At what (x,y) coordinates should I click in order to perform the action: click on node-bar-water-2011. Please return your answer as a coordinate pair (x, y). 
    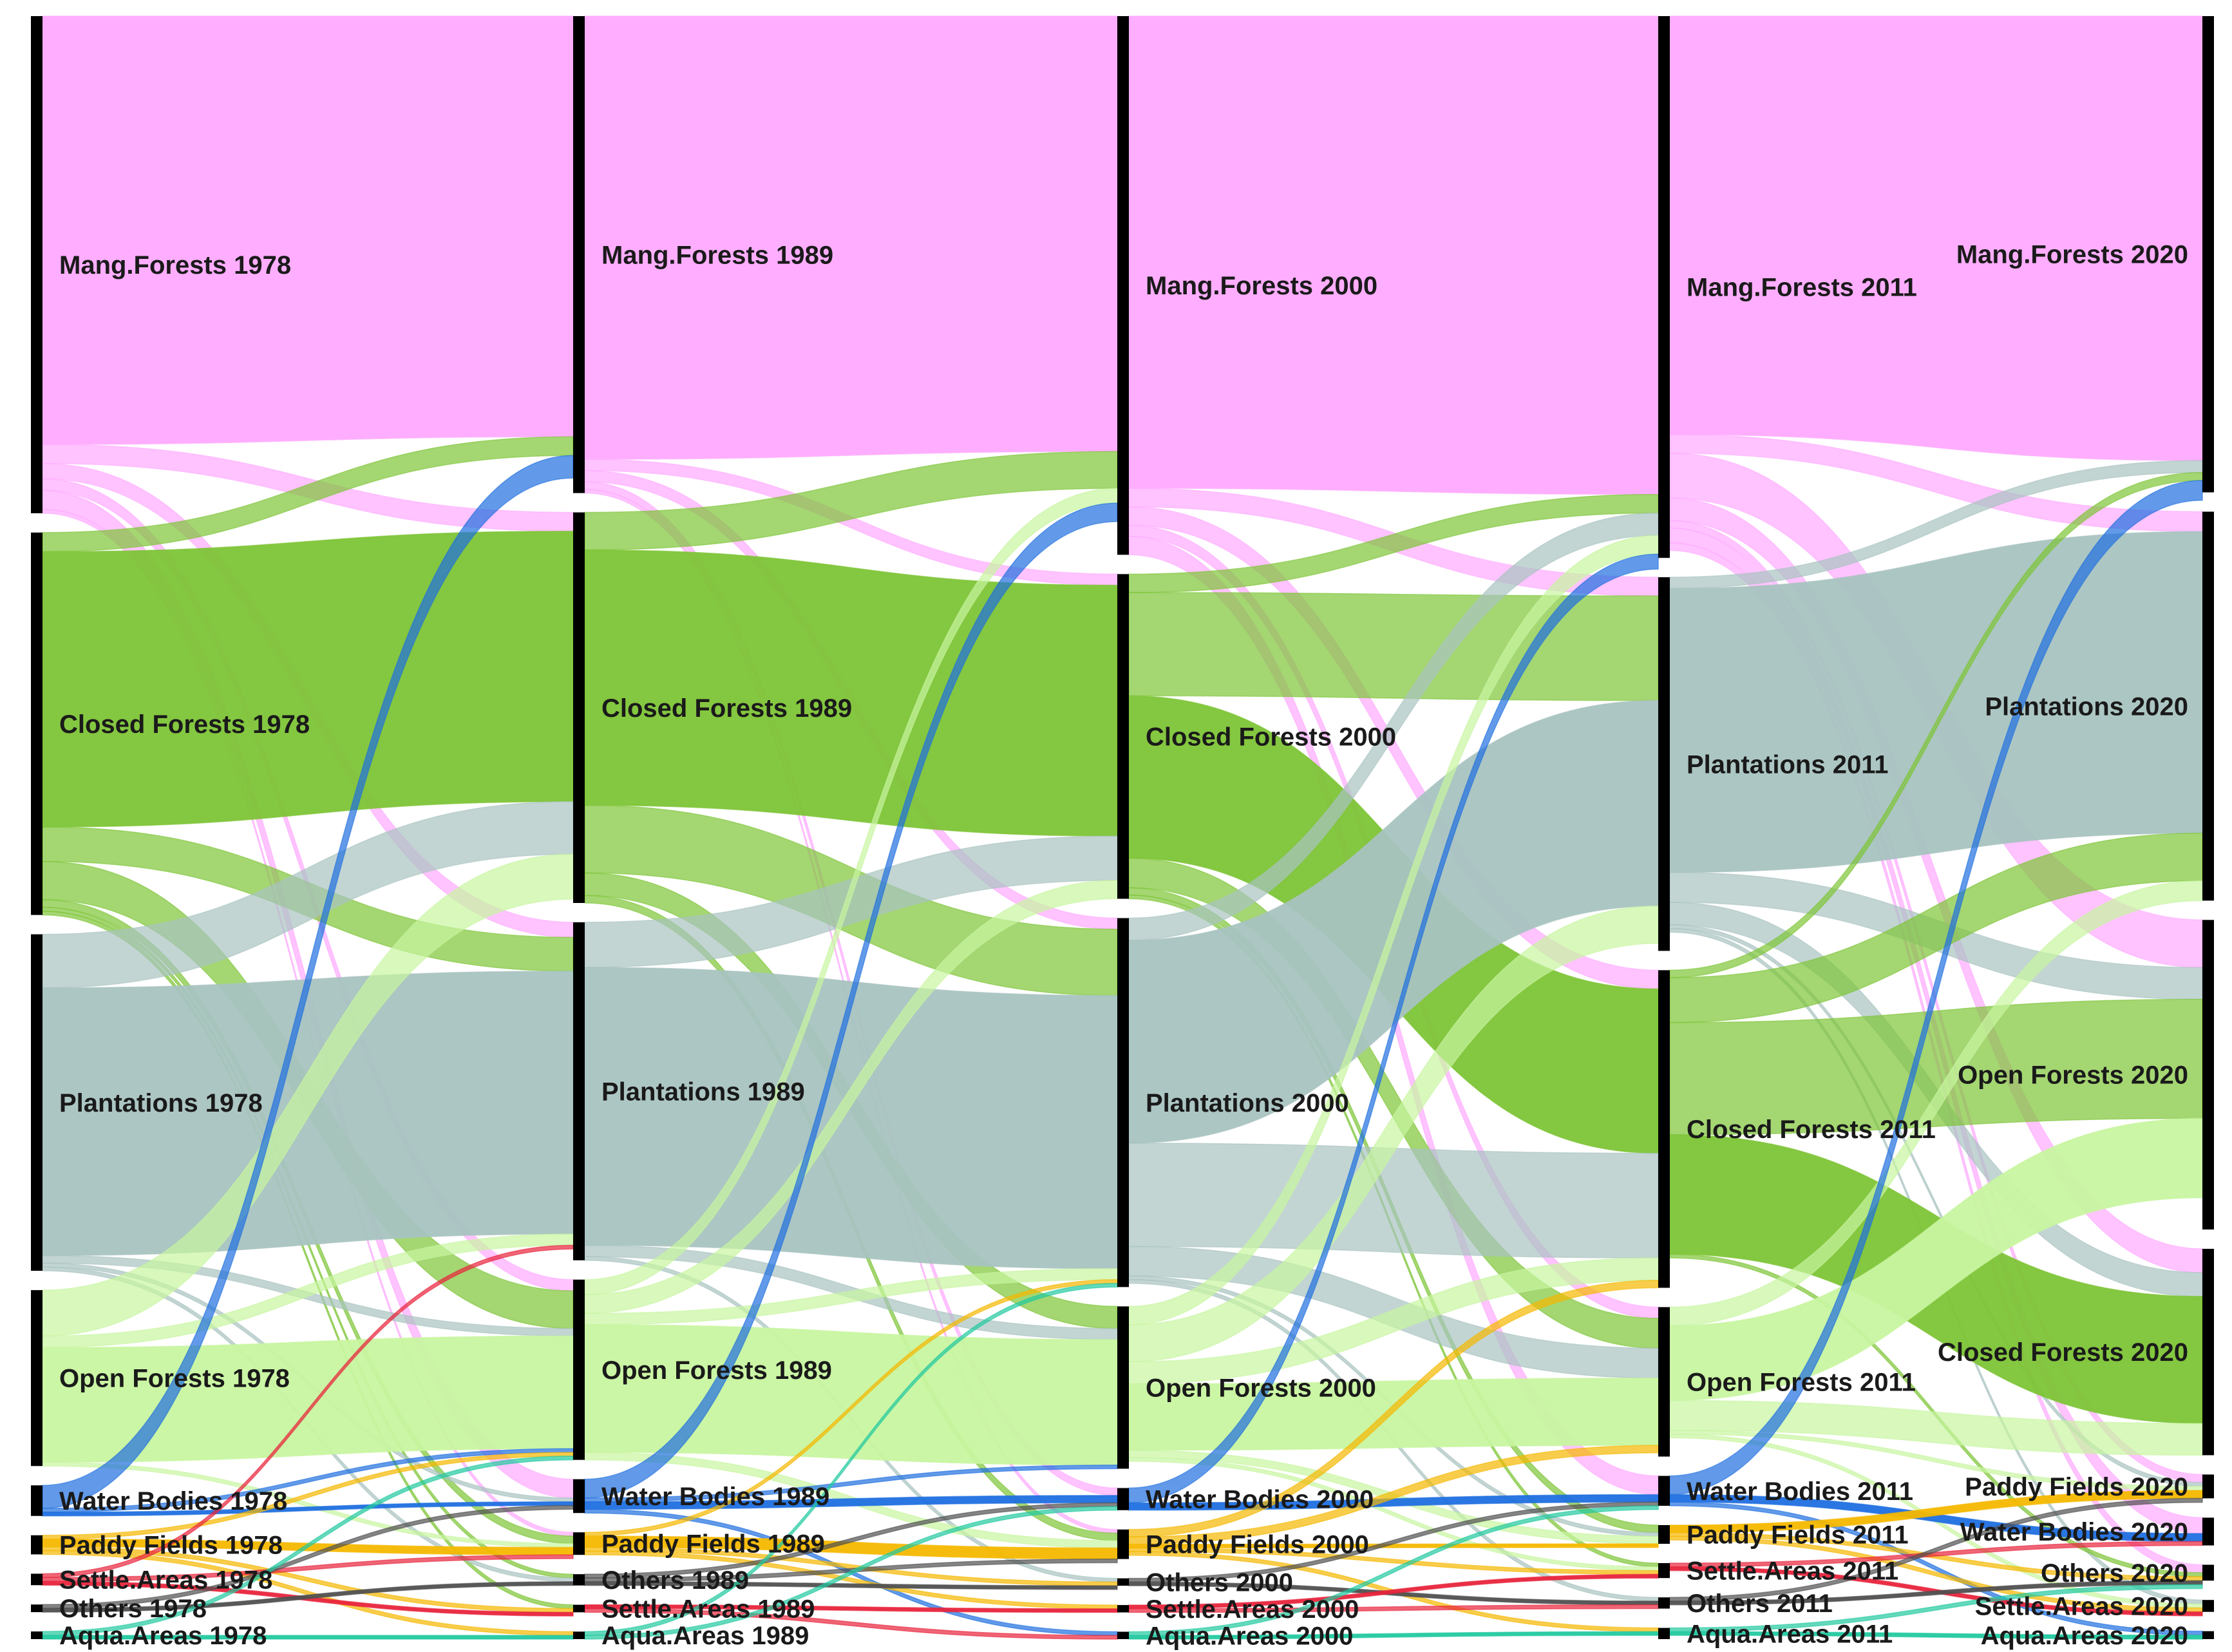
    Looking at the image, I should click on (1664, 1491).